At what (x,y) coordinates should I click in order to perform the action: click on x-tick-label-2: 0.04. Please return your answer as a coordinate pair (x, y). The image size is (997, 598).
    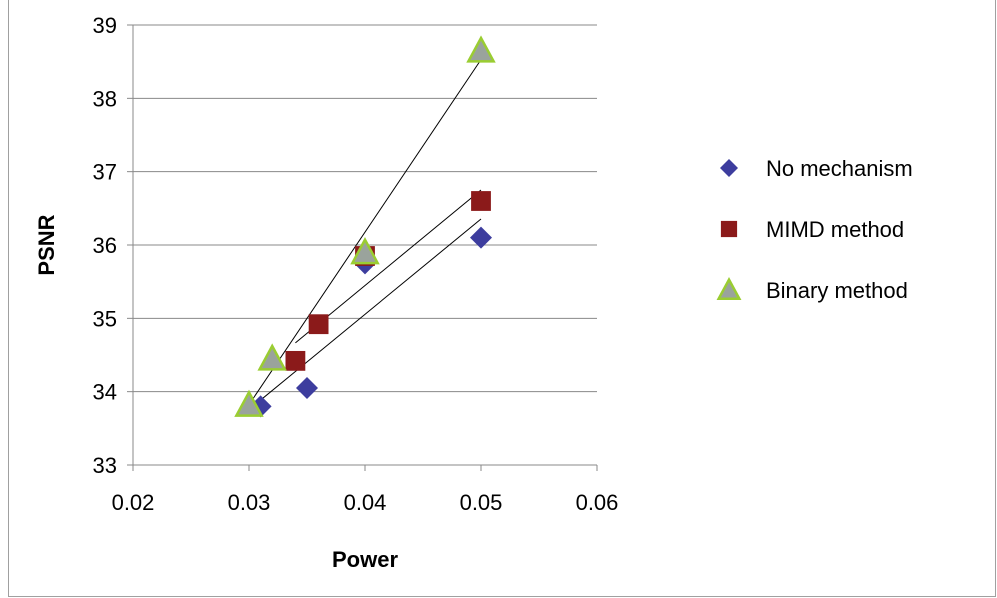
    Looking at the image, I should click on (365, 502).